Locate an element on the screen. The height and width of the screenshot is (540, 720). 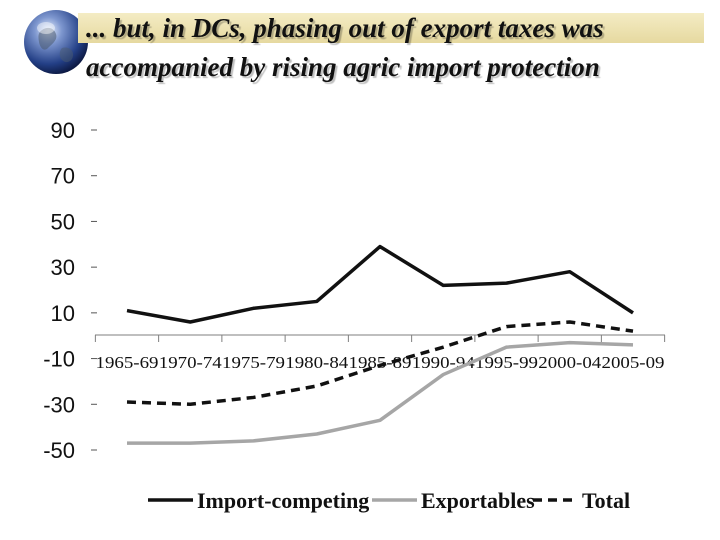
x-tick-label: 1975-79 is located at coordinates (253, 362).